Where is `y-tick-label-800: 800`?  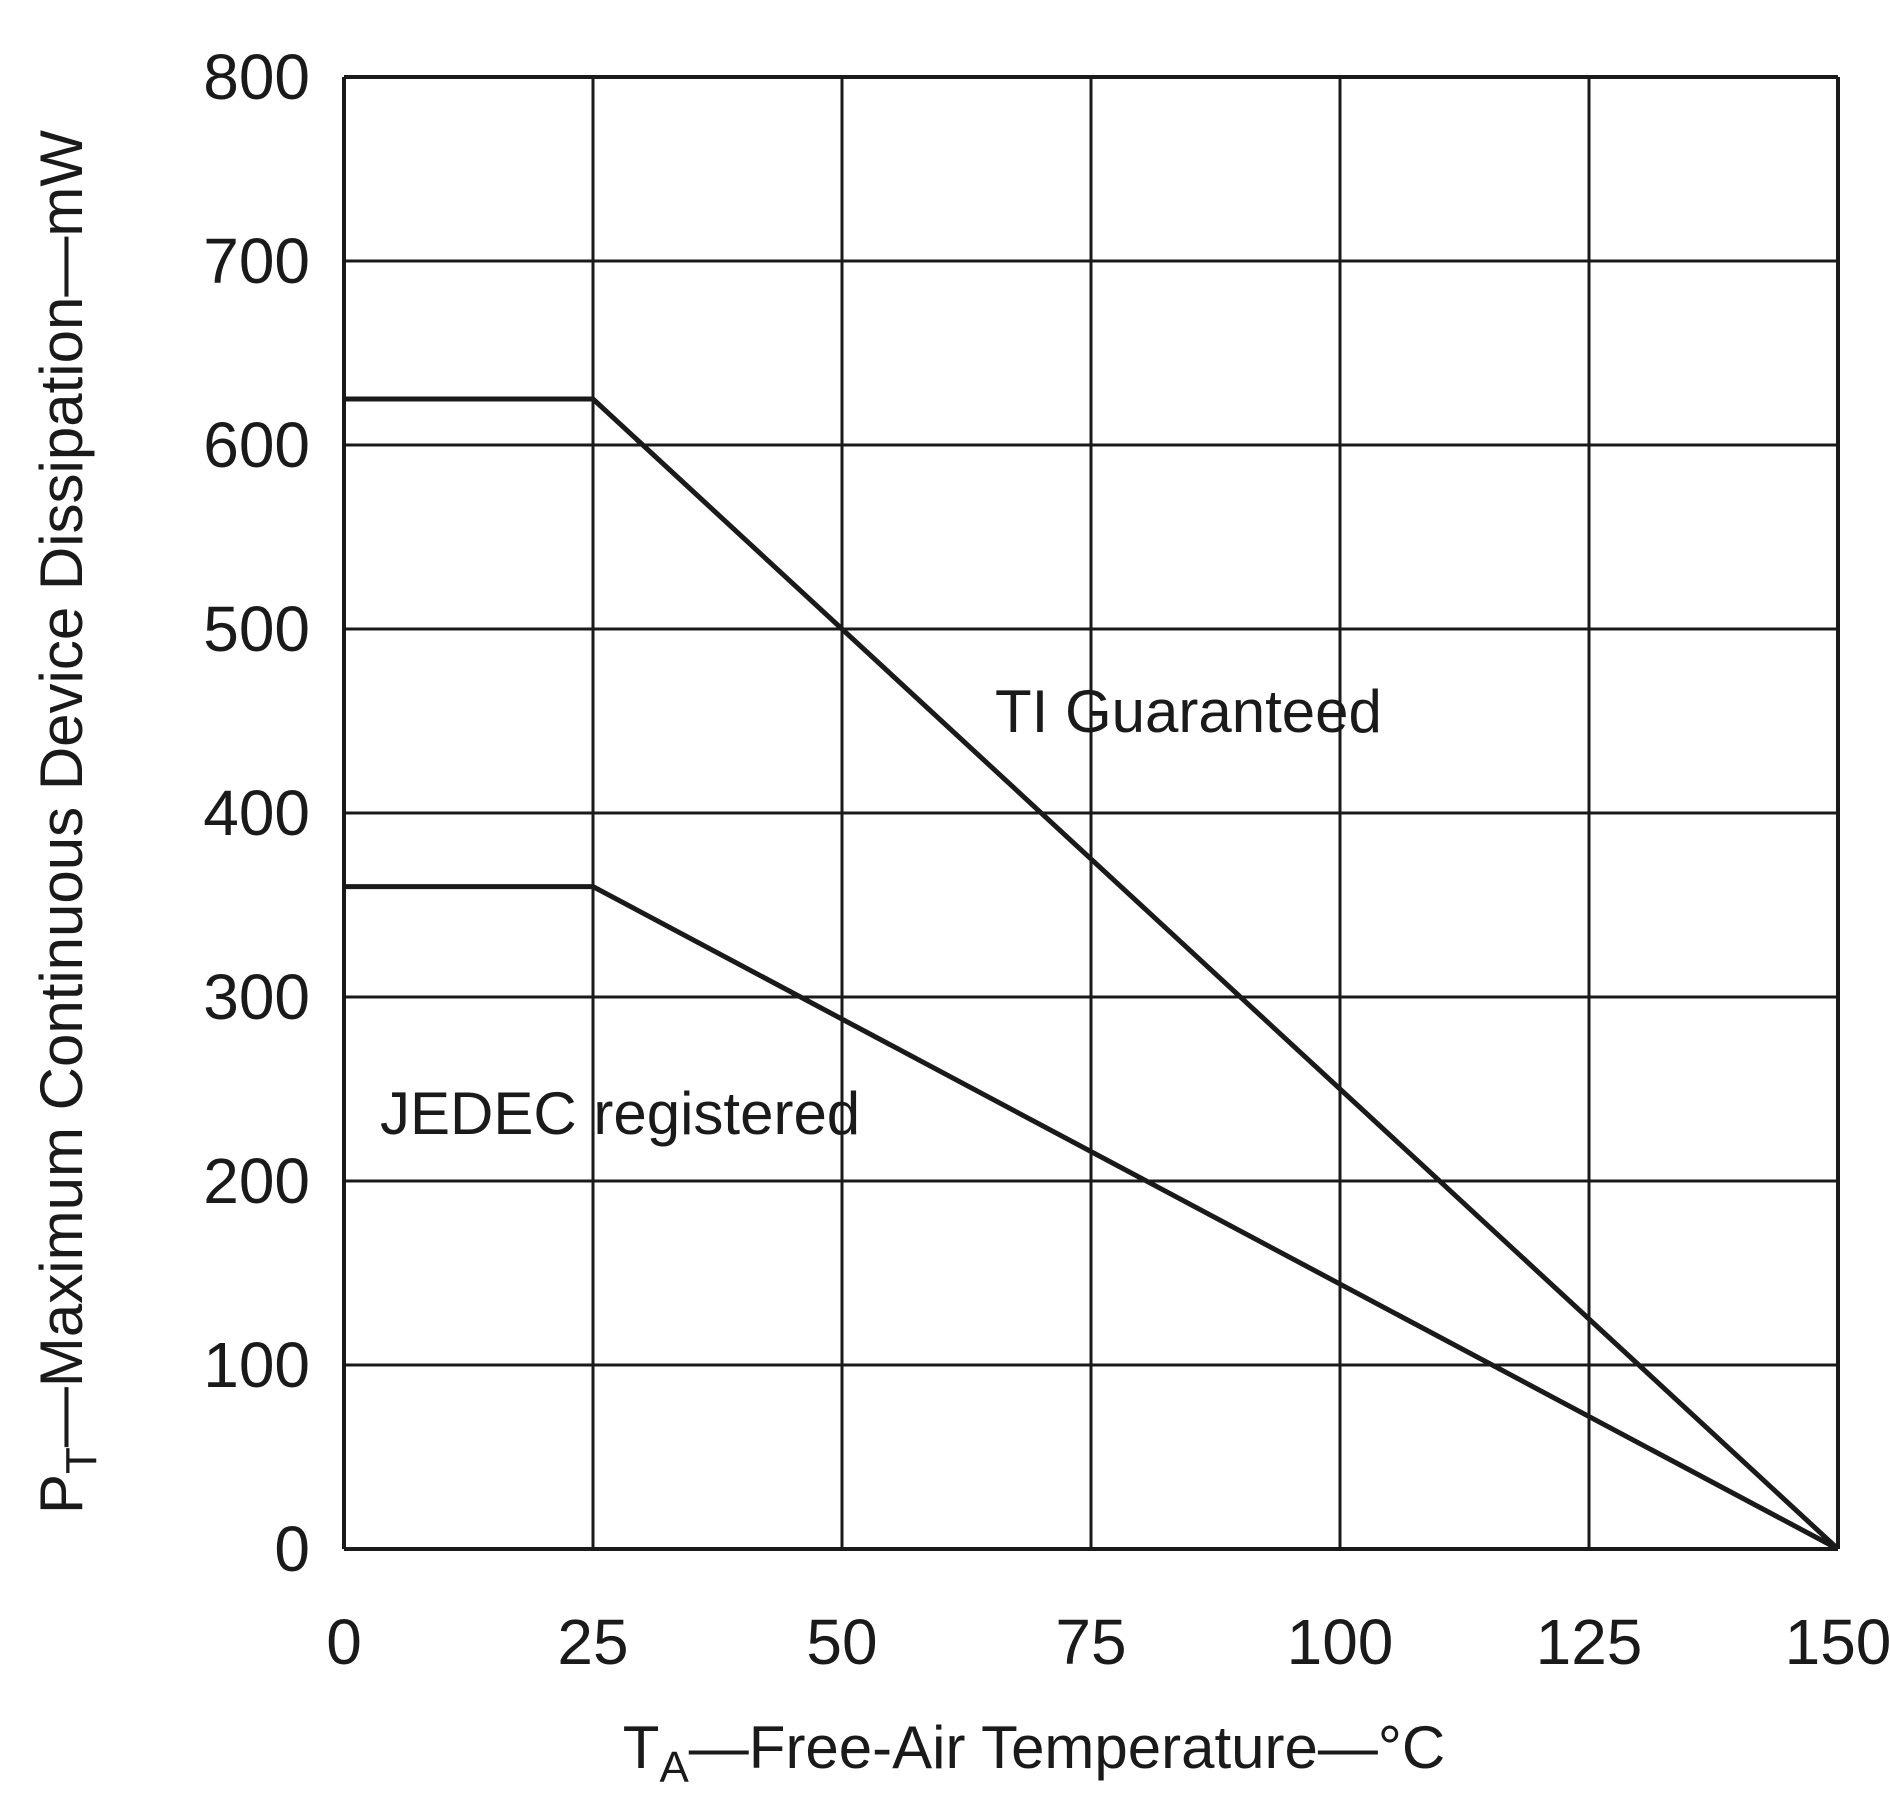 y-tick-label-800: 800 is located at coordinates (256, 77).